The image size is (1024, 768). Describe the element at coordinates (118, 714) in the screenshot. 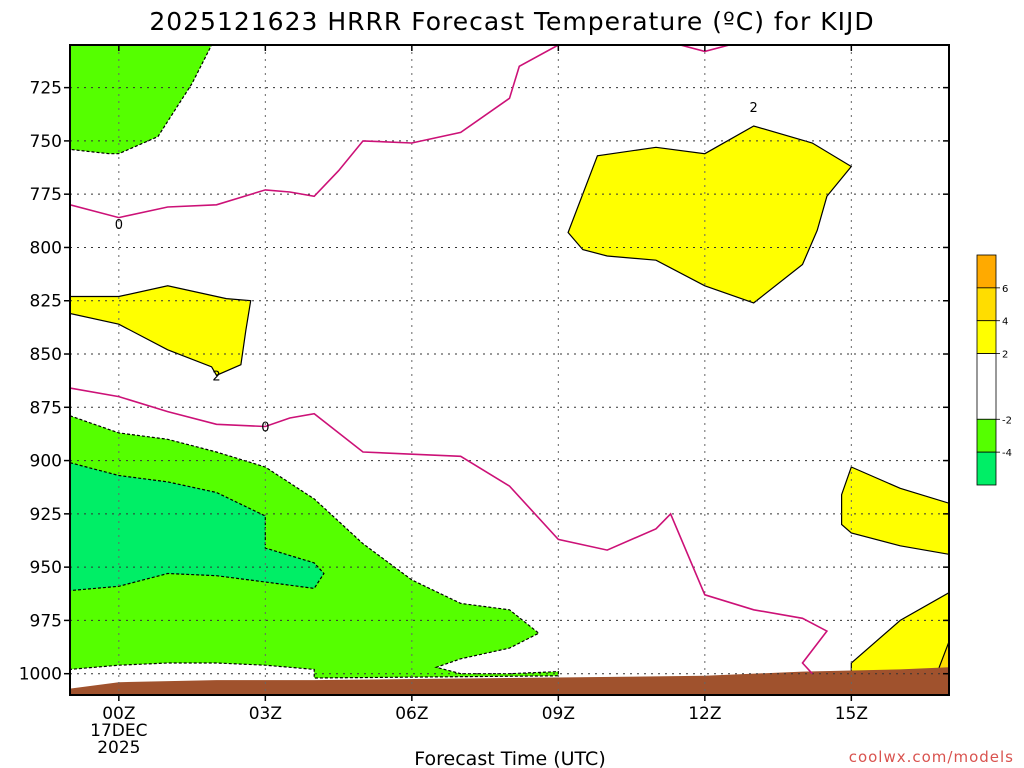

I see `x-tick-label: 00Z` at that location.